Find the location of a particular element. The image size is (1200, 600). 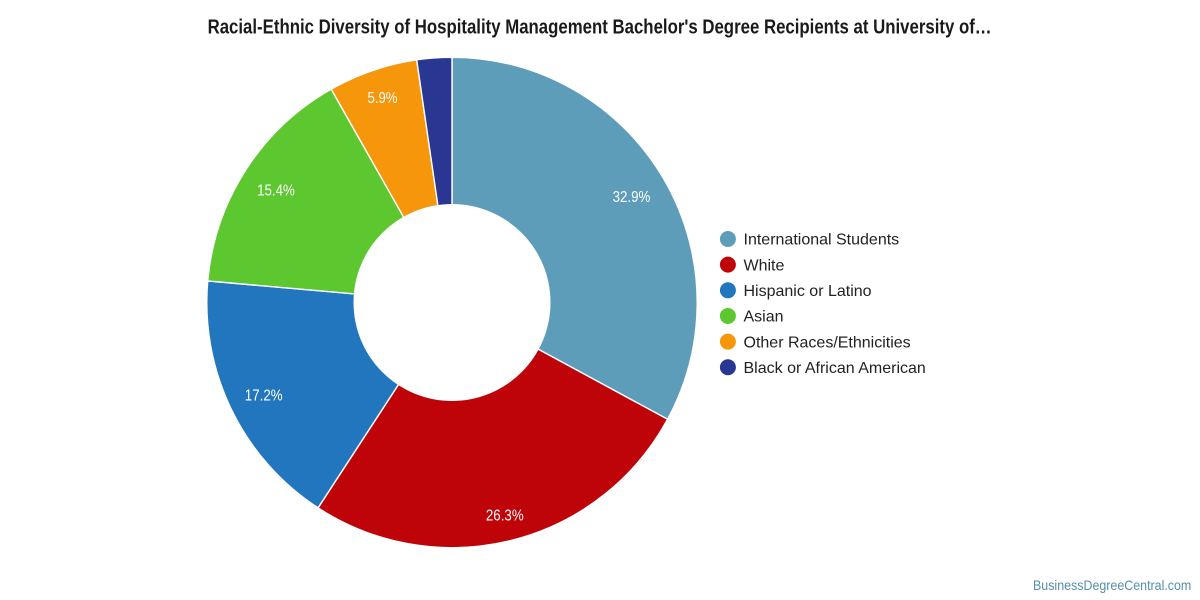

svg-text: 32.9% is located at coordinates (632, 197).